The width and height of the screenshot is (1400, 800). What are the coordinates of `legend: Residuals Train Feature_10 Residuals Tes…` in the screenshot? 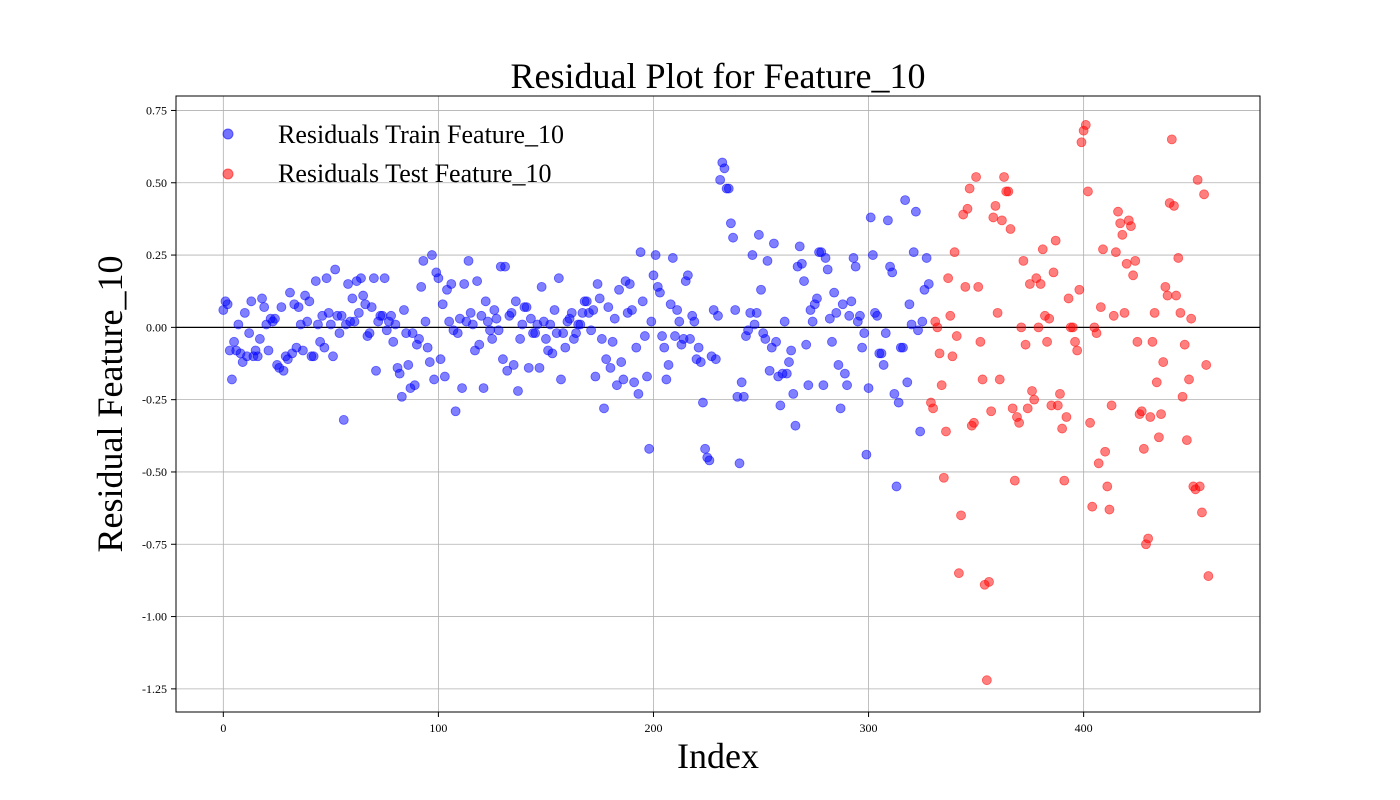 It's located at (393, 154).